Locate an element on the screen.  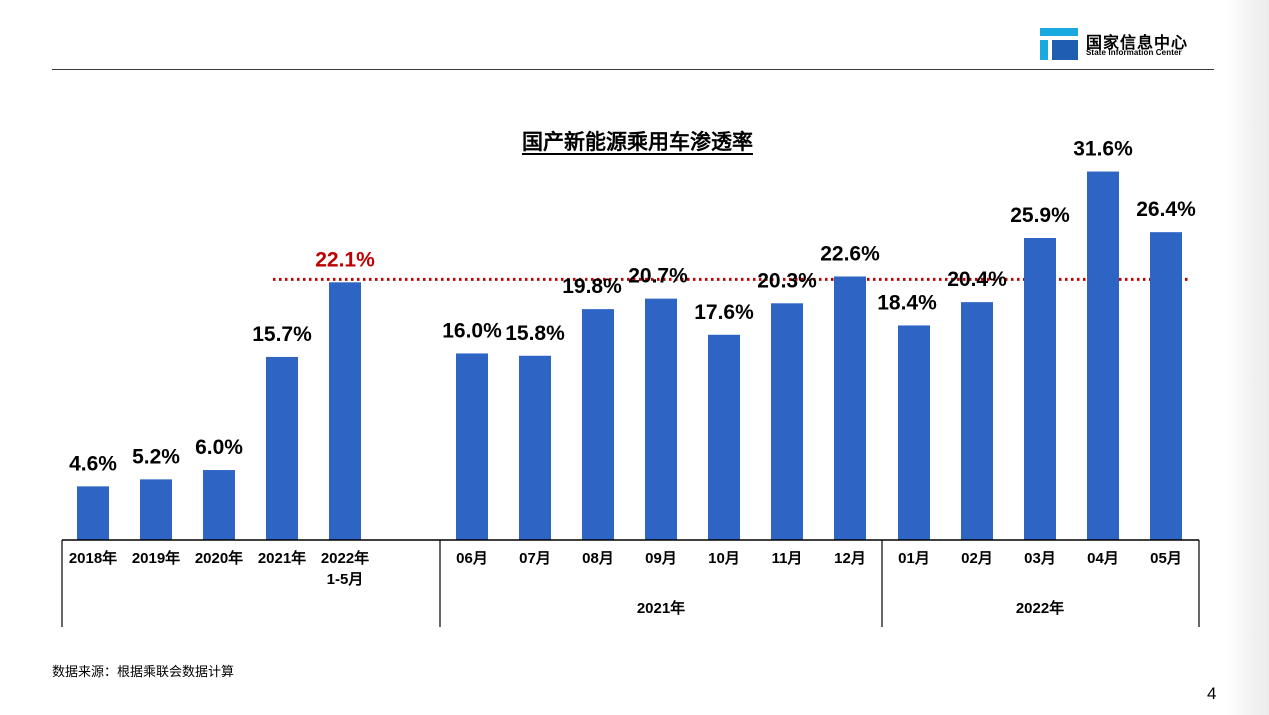
value-label: 20.4% is located at coordinates (977, 279).